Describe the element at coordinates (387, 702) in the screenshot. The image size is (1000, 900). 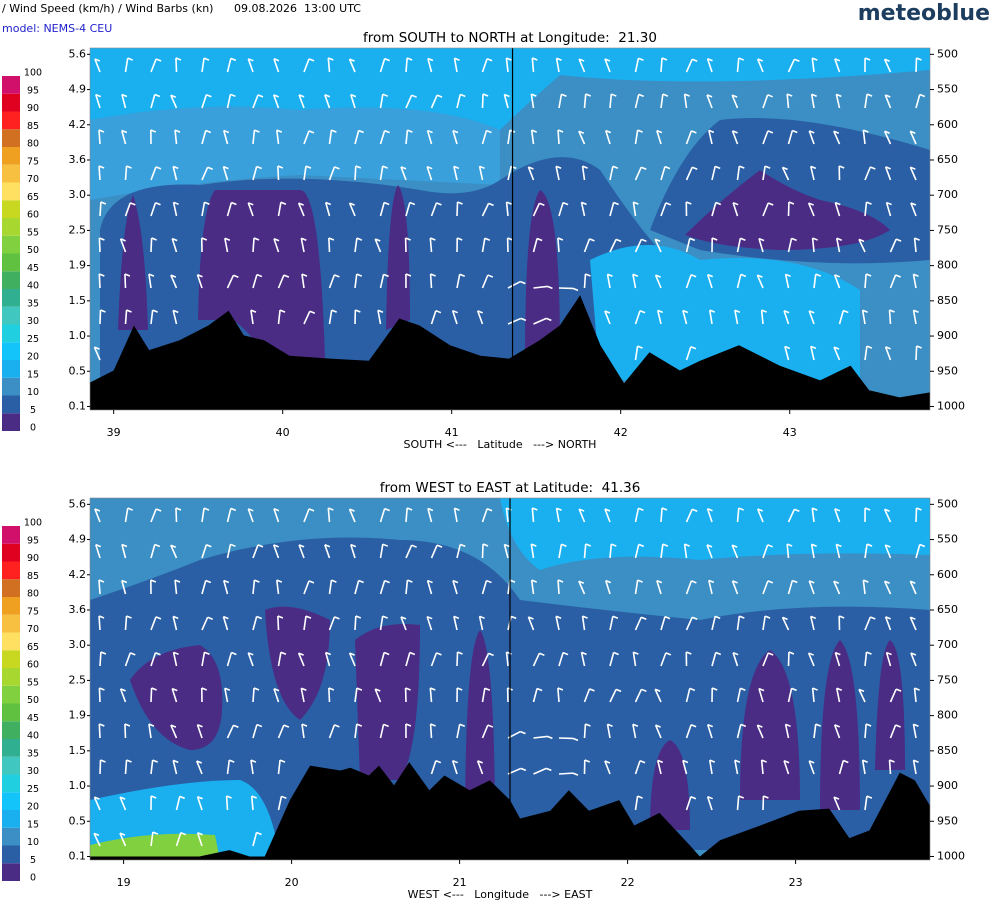
I see `contour-fill` at that location.